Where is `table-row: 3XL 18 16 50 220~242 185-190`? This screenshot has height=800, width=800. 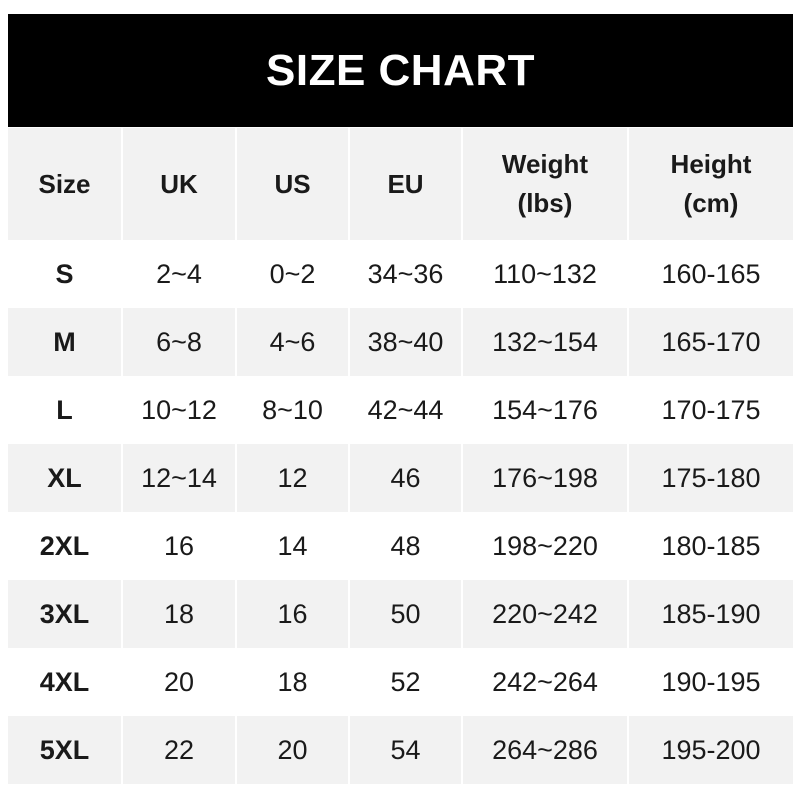 table-row: 3XL 18 16 50 220~242 185-190 is located at coordinates (400, 614).